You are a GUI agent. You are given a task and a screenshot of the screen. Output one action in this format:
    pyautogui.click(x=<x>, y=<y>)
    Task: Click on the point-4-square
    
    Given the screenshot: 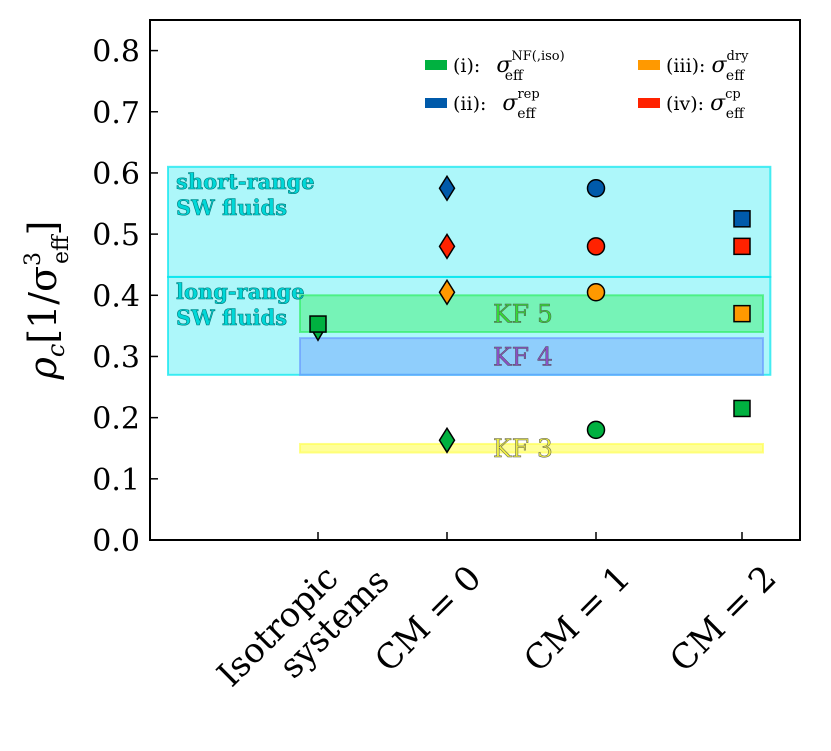 What is the action you would take?
    pyautogui.click(x=742, y=246)
    